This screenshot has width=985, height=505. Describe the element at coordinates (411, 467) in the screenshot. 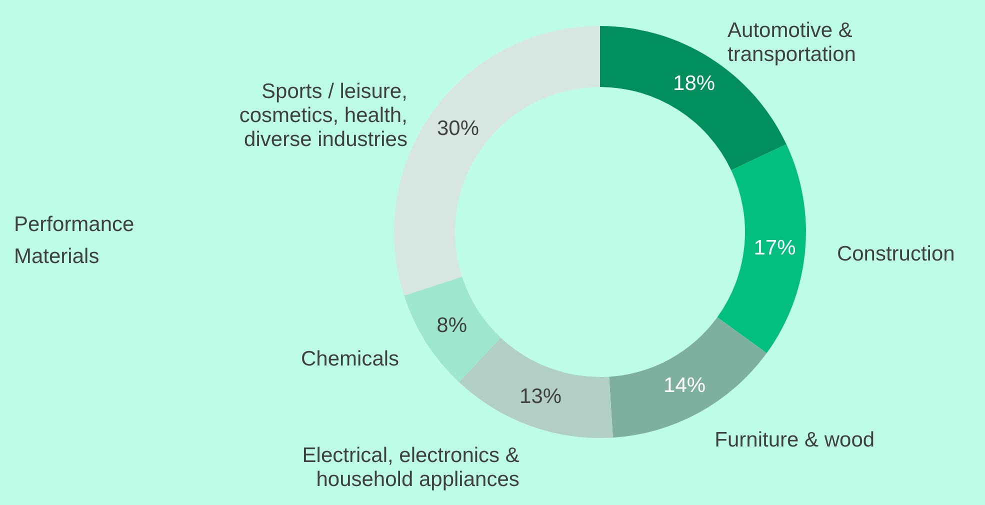

I see `slice-label: Electrical, electronics & household appliances` at that location.